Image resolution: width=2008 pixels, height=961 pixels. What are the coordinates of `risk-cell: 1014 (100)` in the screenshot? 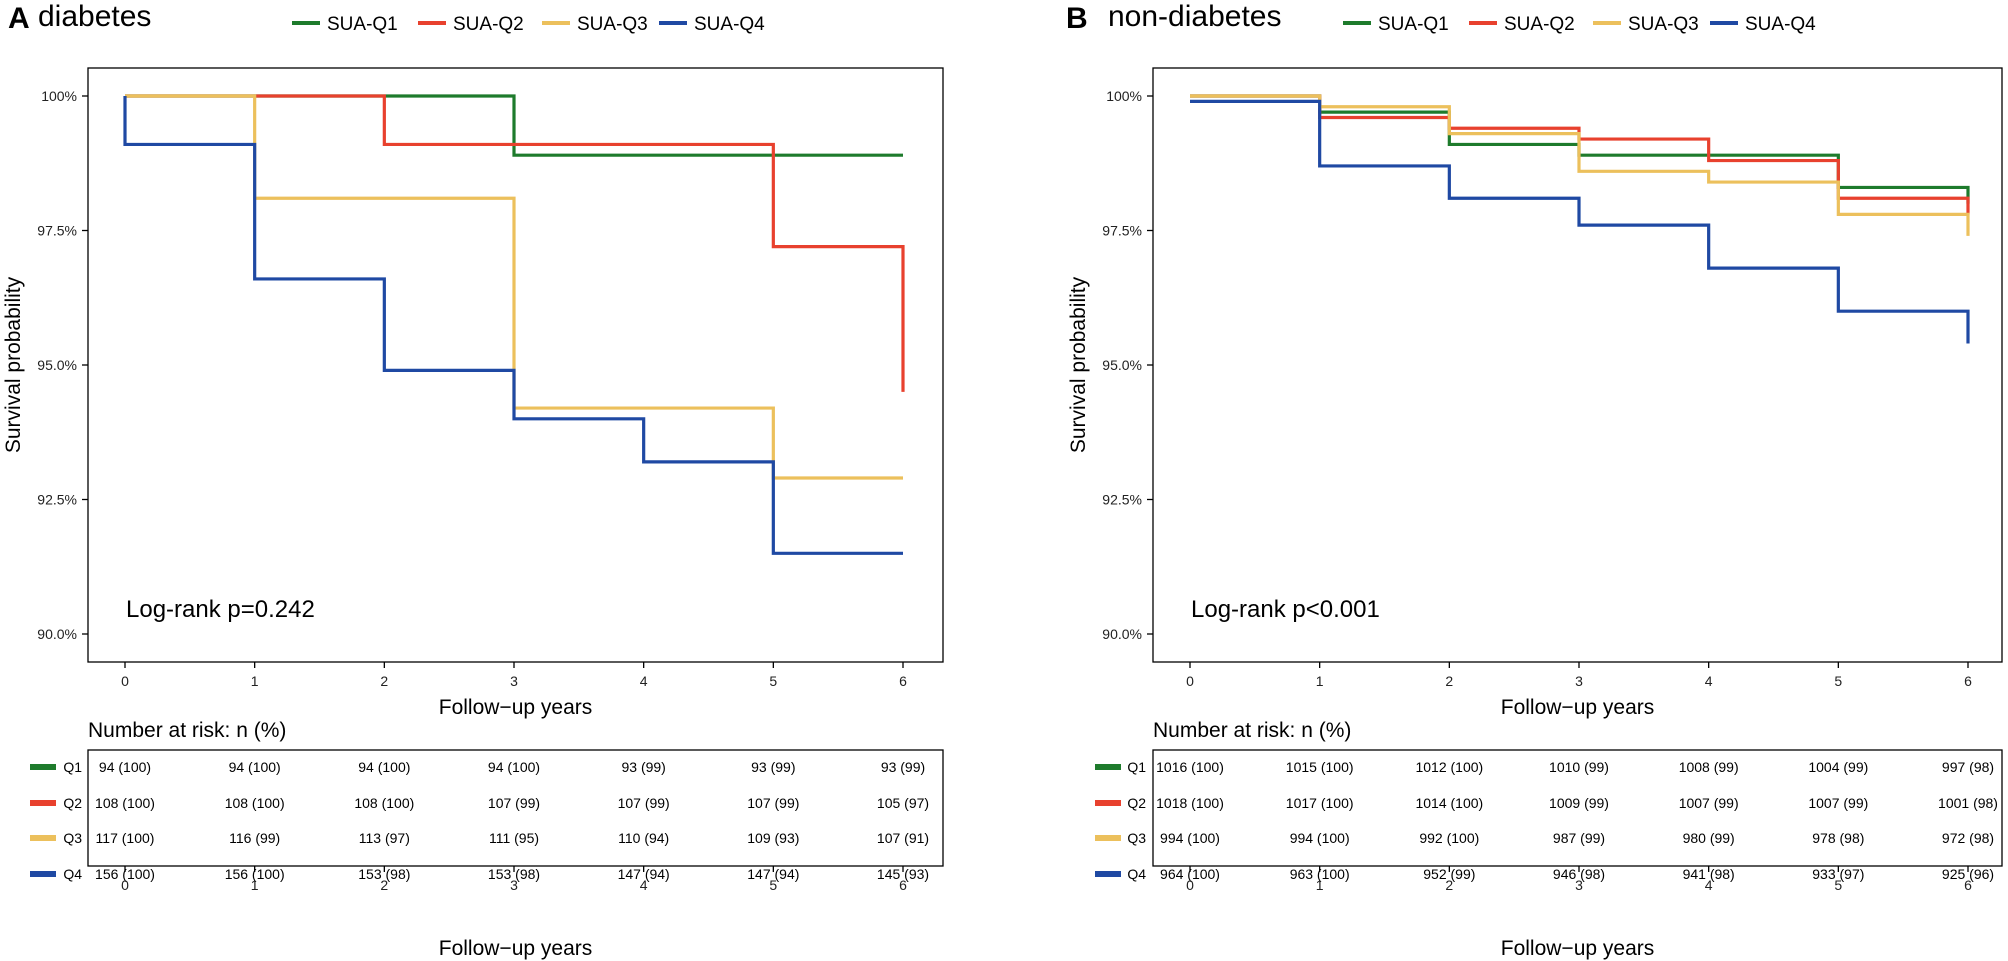 It's located at (1449, 803).